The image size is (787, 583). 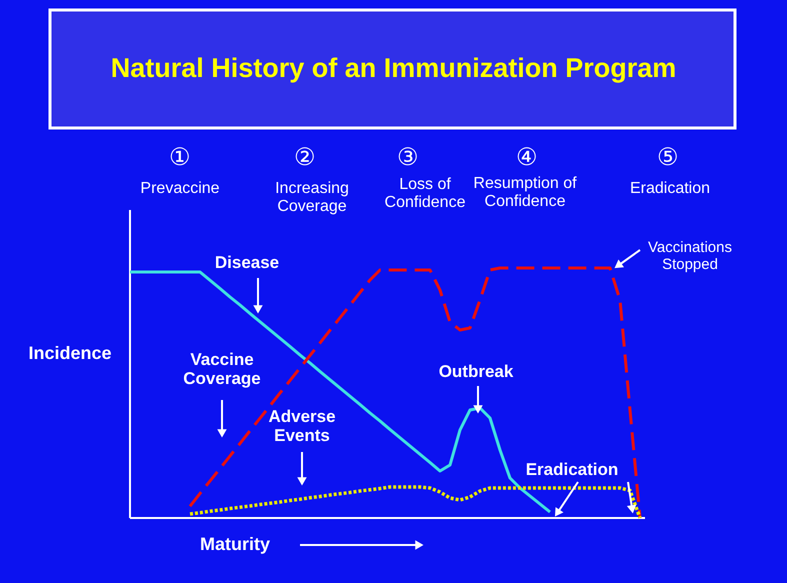 What do you see at coordinates (70, 353) in the screenshot?
I see `y-axis-title: Incidence` at bounding box center [70, 353].